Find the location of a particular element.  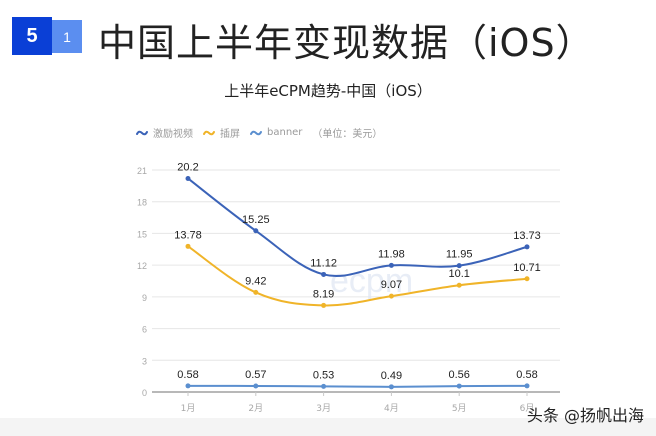

data-label: 9.07 is located at coordinates (391, 285).